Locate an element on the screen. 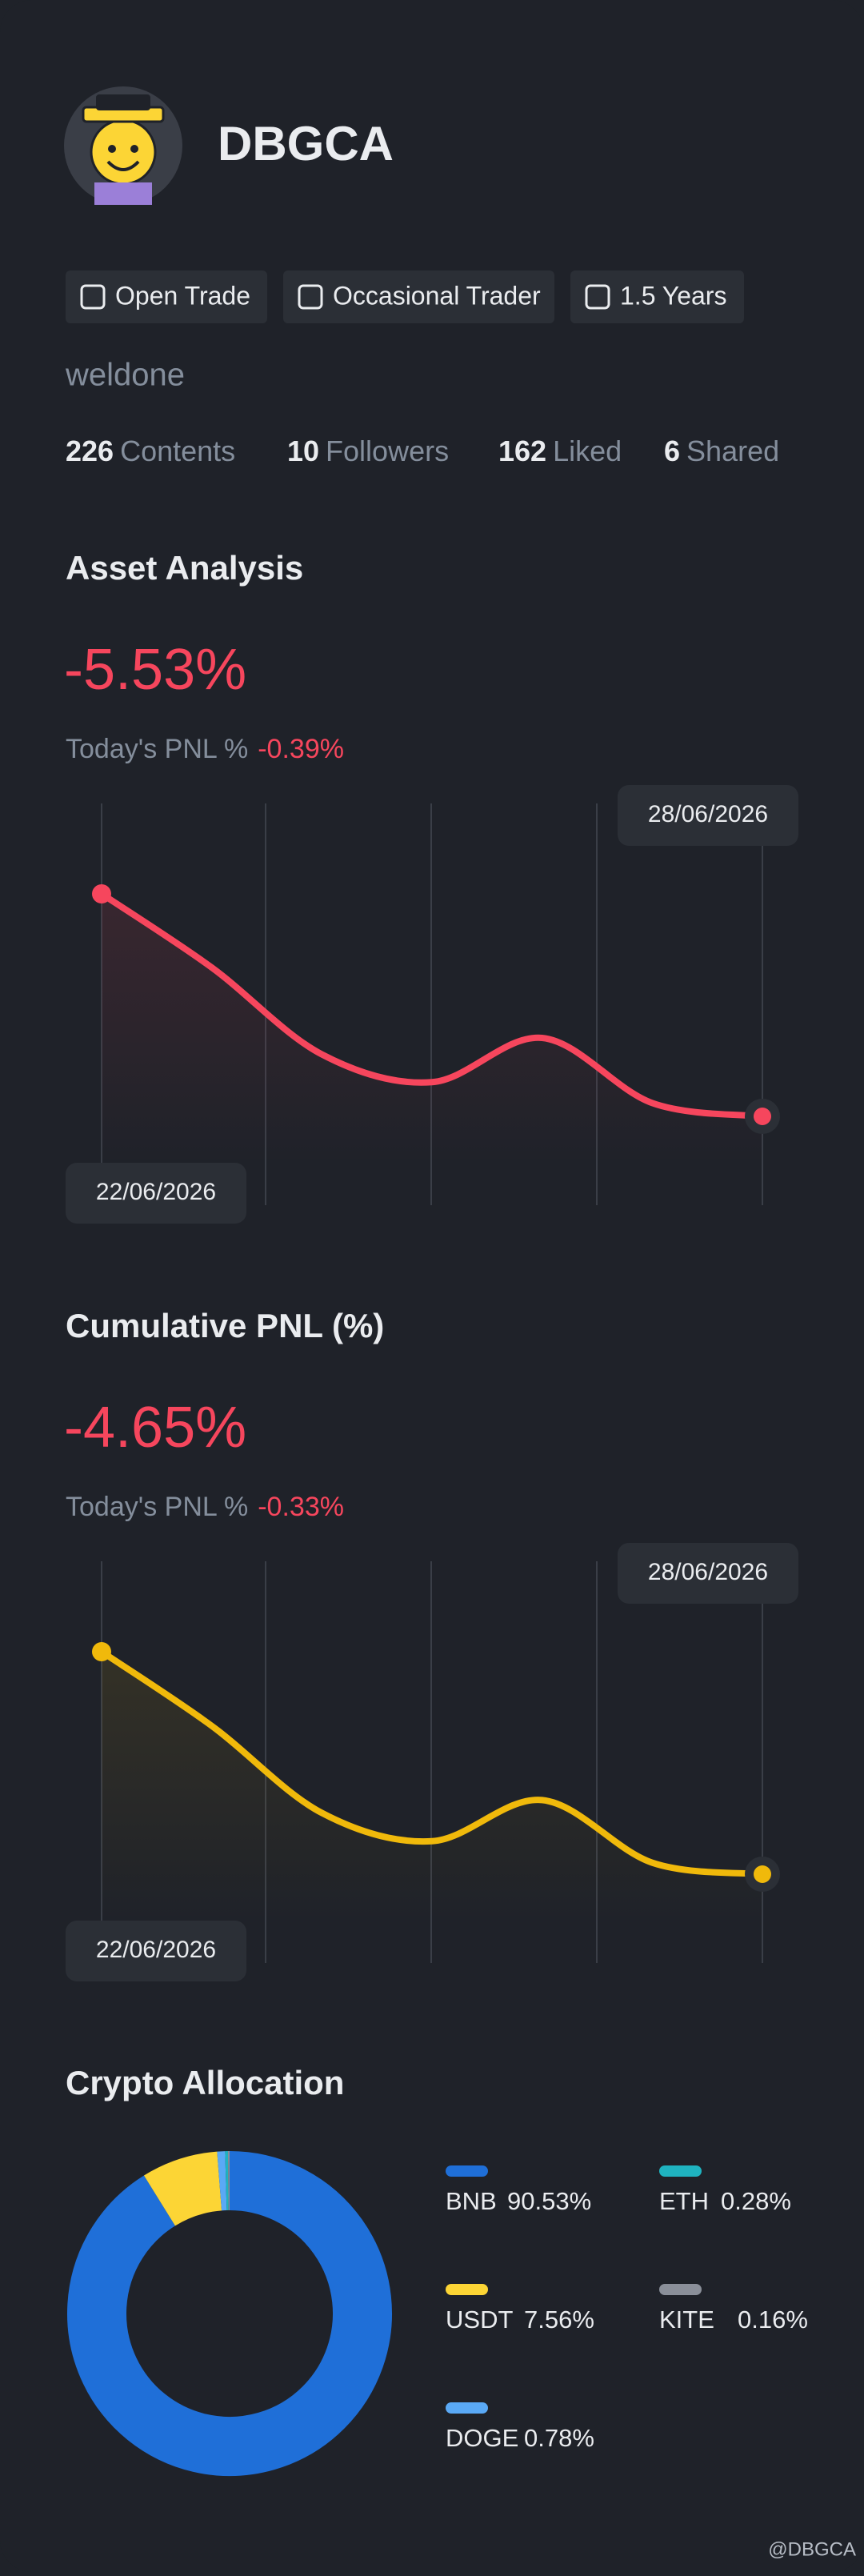 The image size is (864, 2576). legend-name: USDT is located at coordinates (479, 2320).